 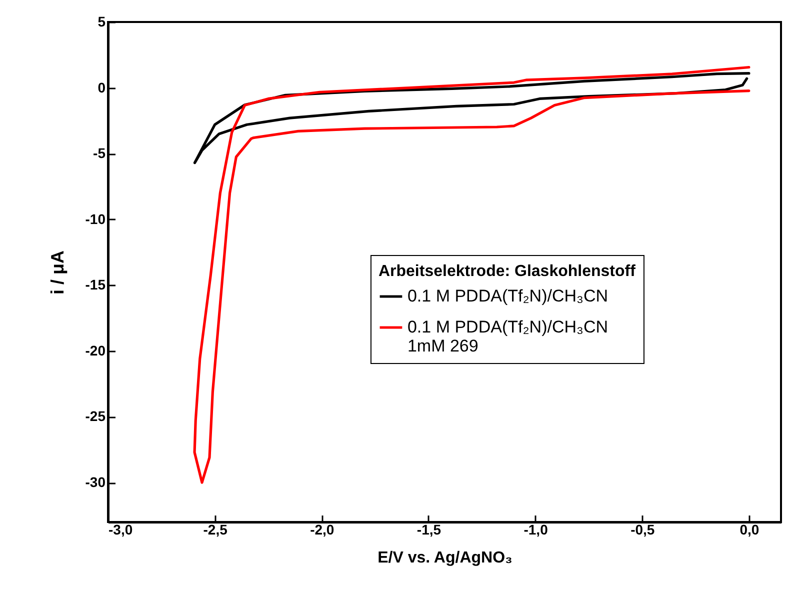 I want to click on x-axis-title: E/V vs. Ag/AgNO₃, so click(x=445, y=558).